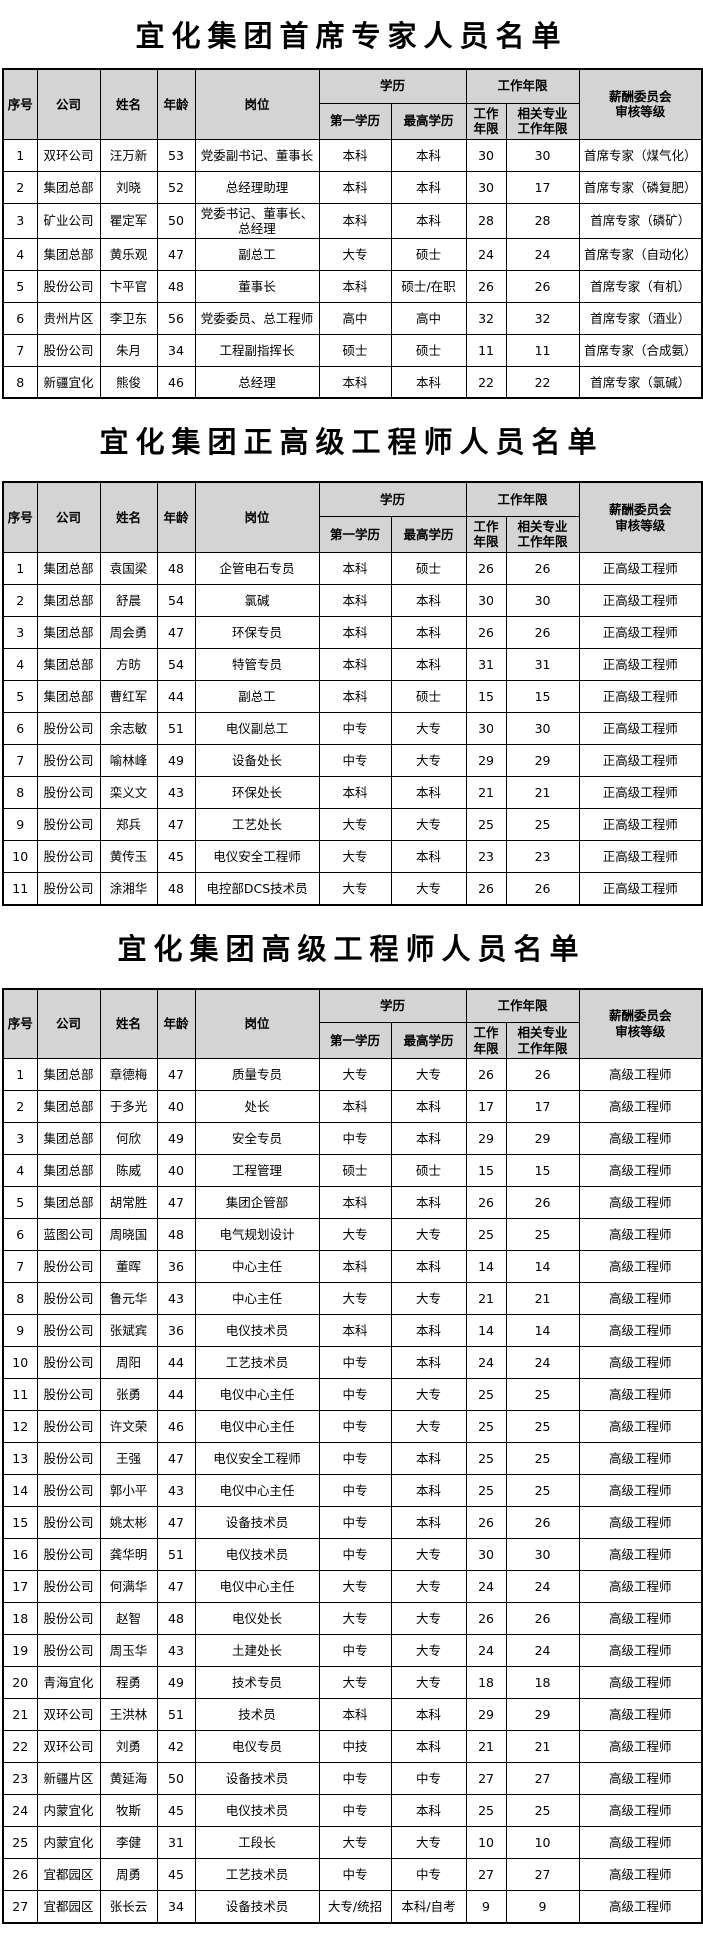 The width and height of the screenshot is (703, 1934). Describe the element at coordinates (68, 382) in the screenshot. I see `cell-company: 新疆宜化` at that location.